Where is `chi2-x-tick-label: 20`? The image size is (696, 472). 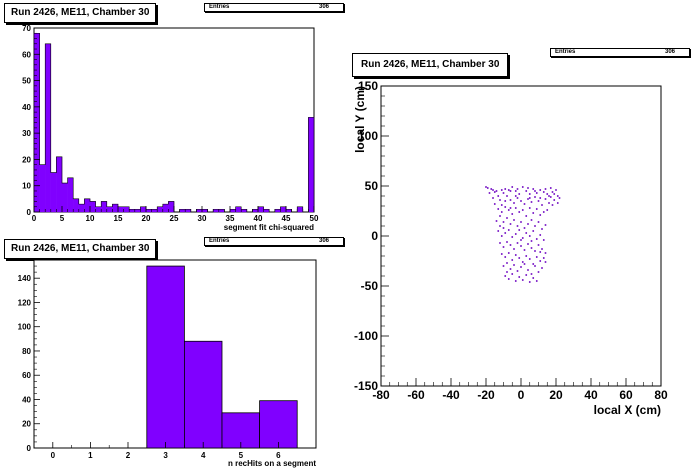 chi2-x-tick-label: 20 is located at coordinates (146, 218).